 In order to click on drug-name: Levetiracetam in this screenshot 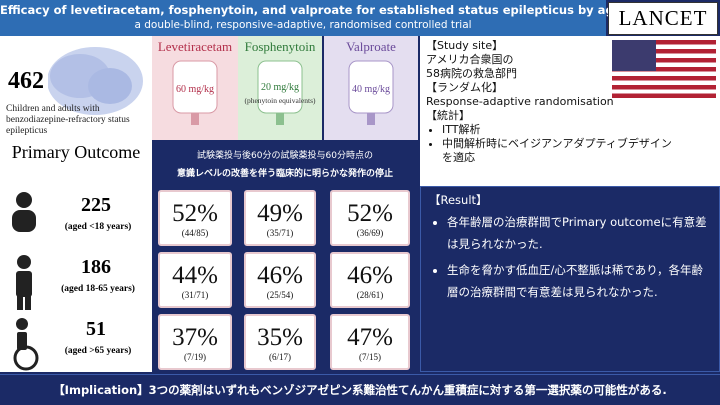, I will do `click(195, 46)`.